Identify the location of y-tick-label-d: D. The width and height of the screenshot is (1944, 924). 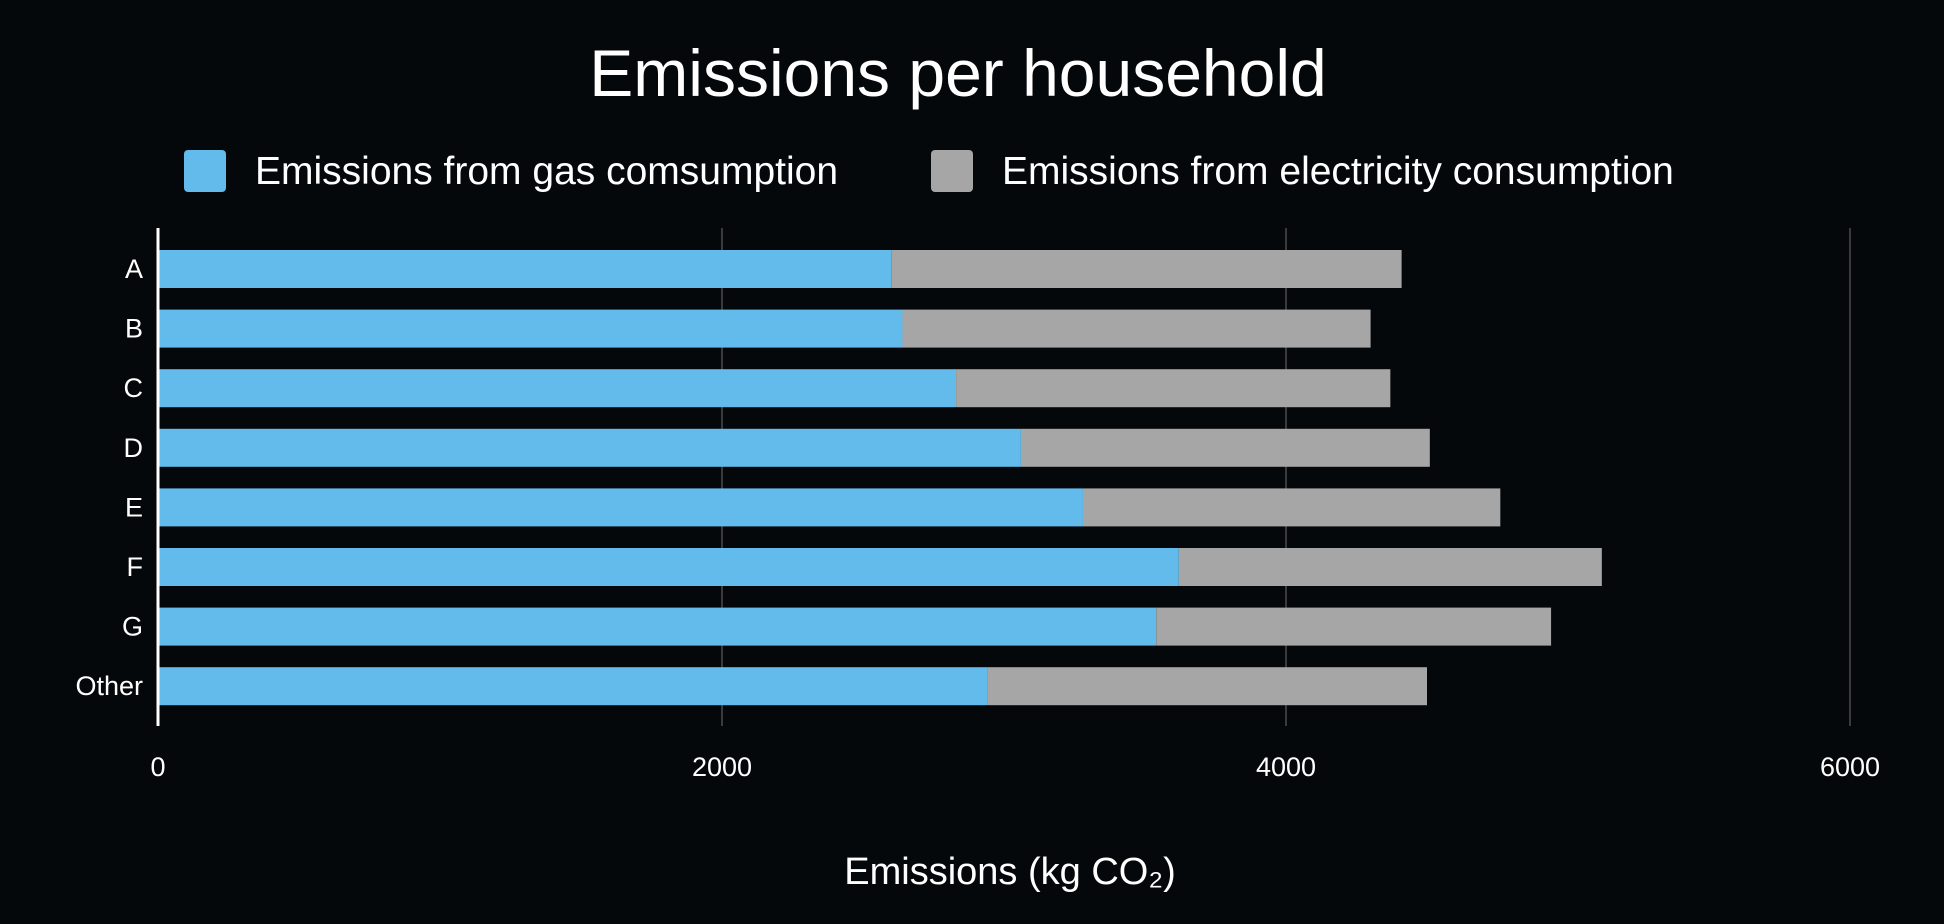
(134, 448).